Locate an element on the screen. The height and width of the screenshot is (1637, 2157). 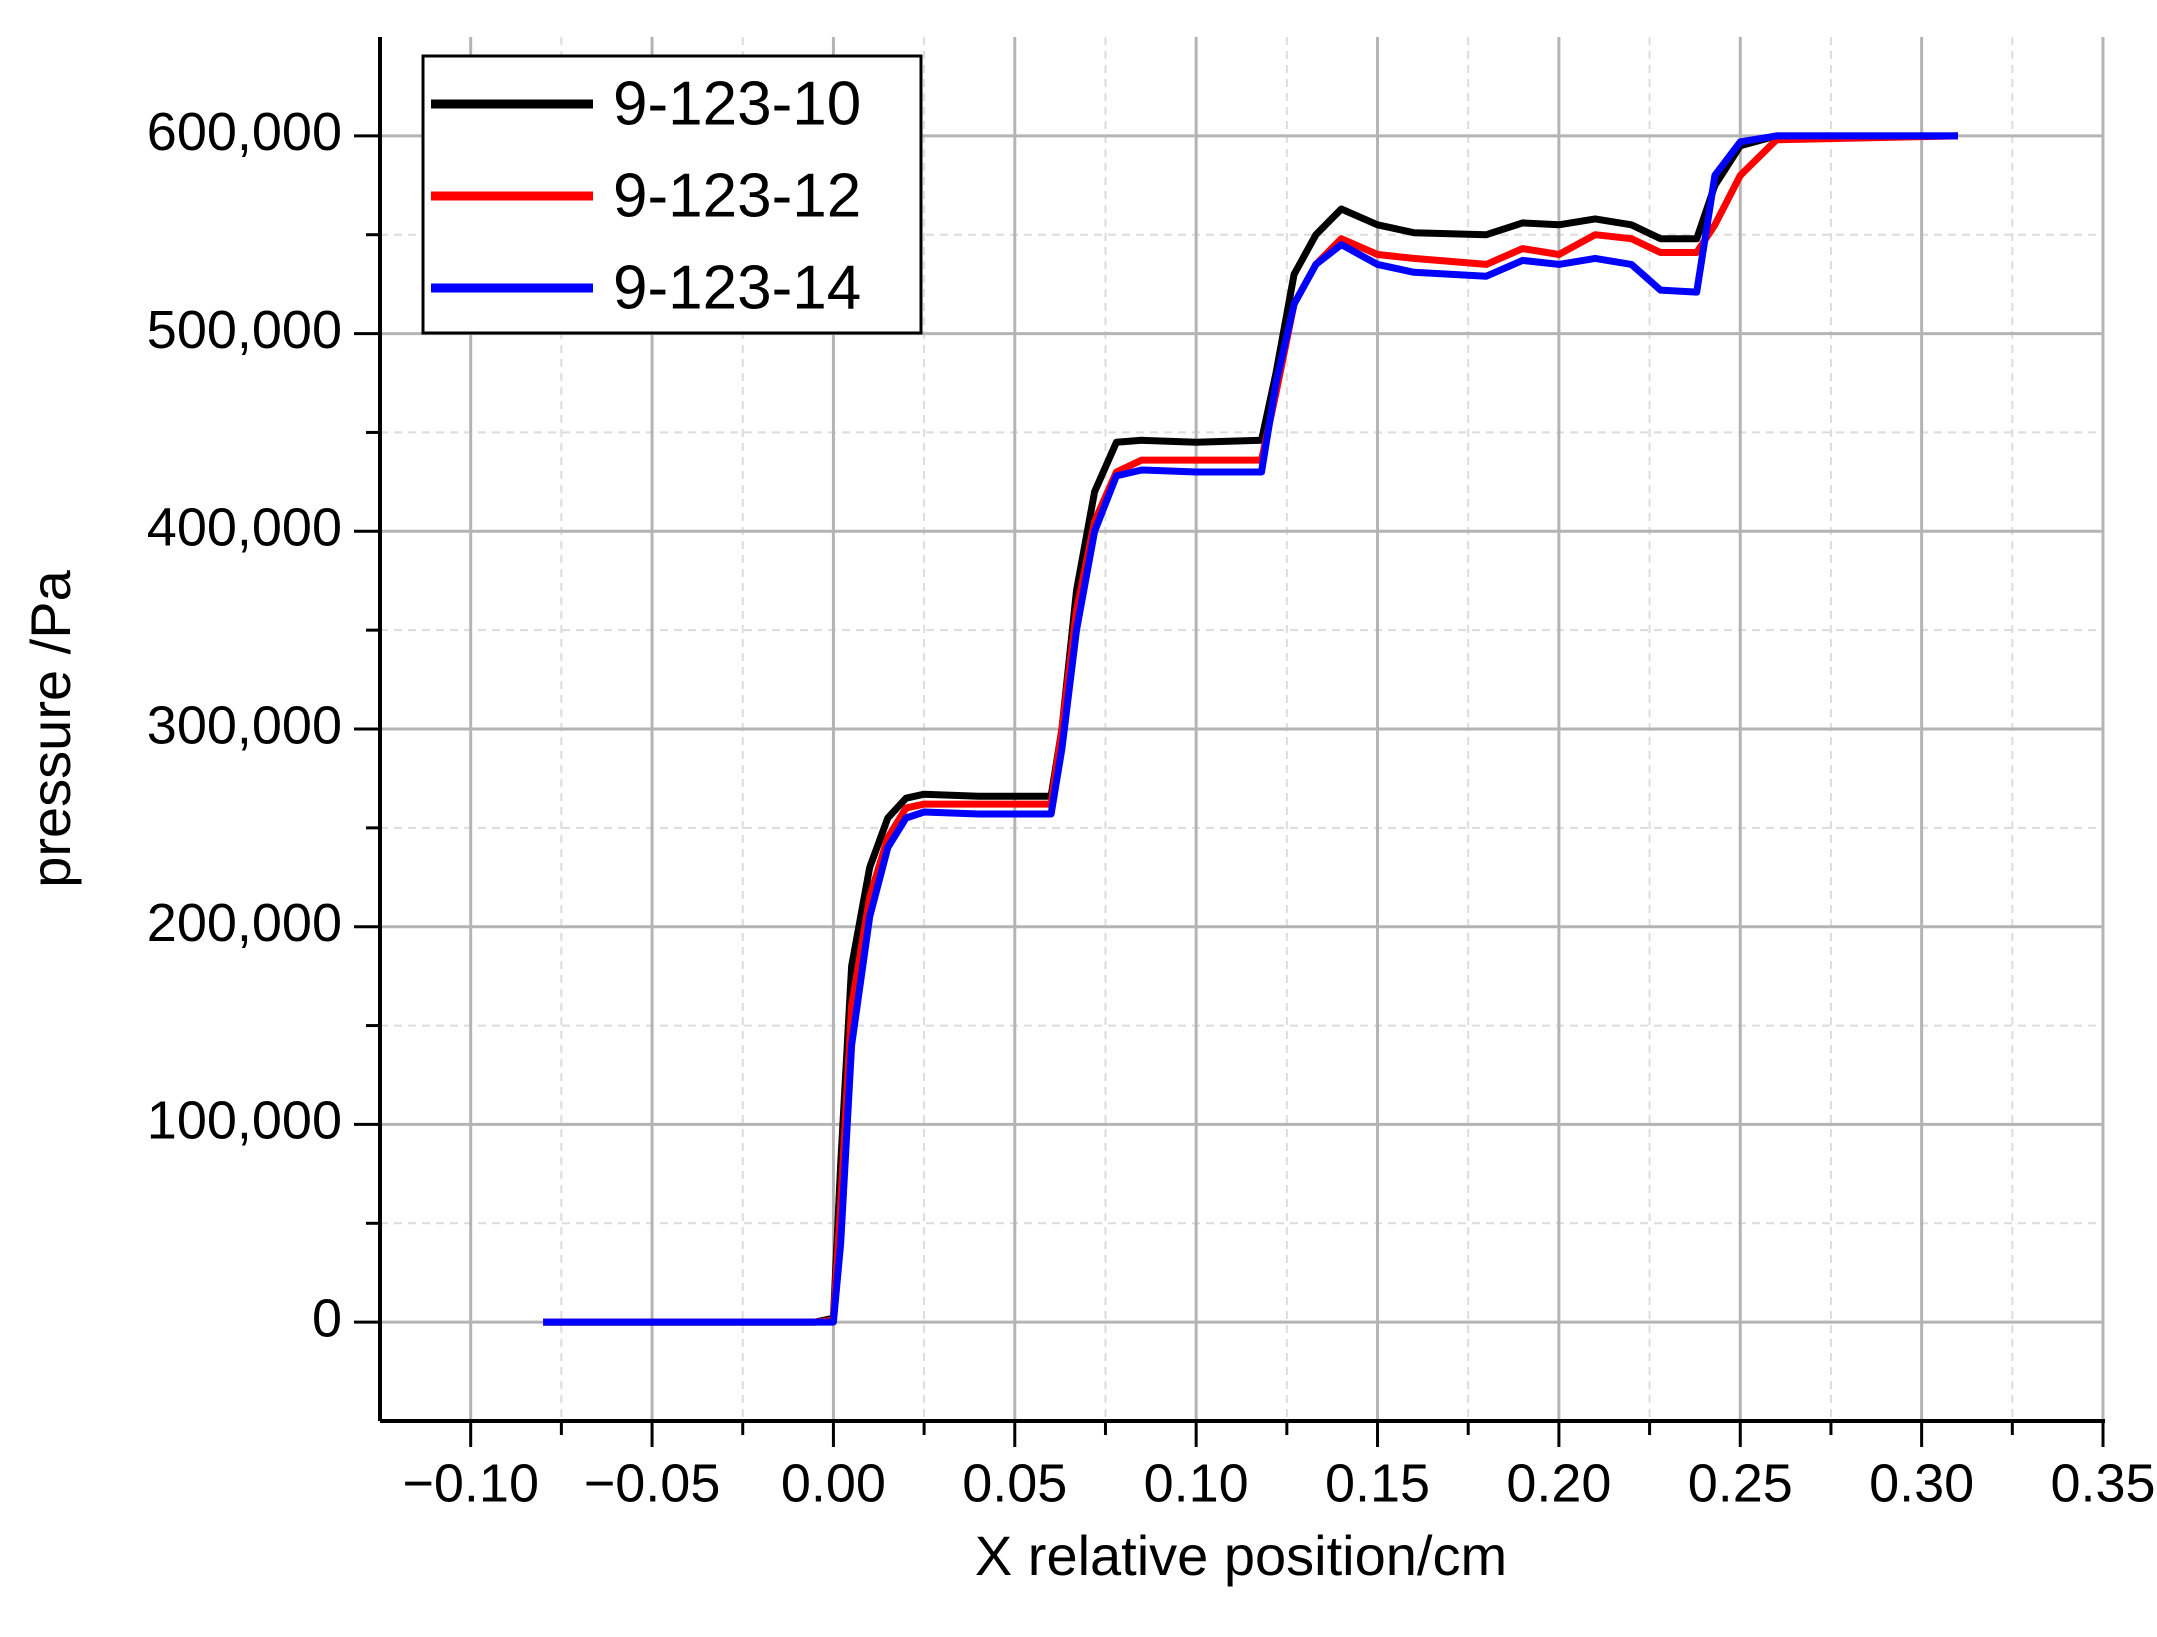
legend-label: 9-123-12 is located at coordinates (737, 195).